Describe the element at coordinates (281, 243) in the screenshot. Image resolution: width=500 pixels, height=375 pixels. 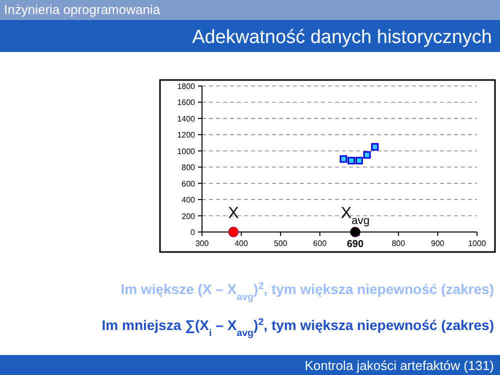
I see `x-tick-label: 500` at that location.